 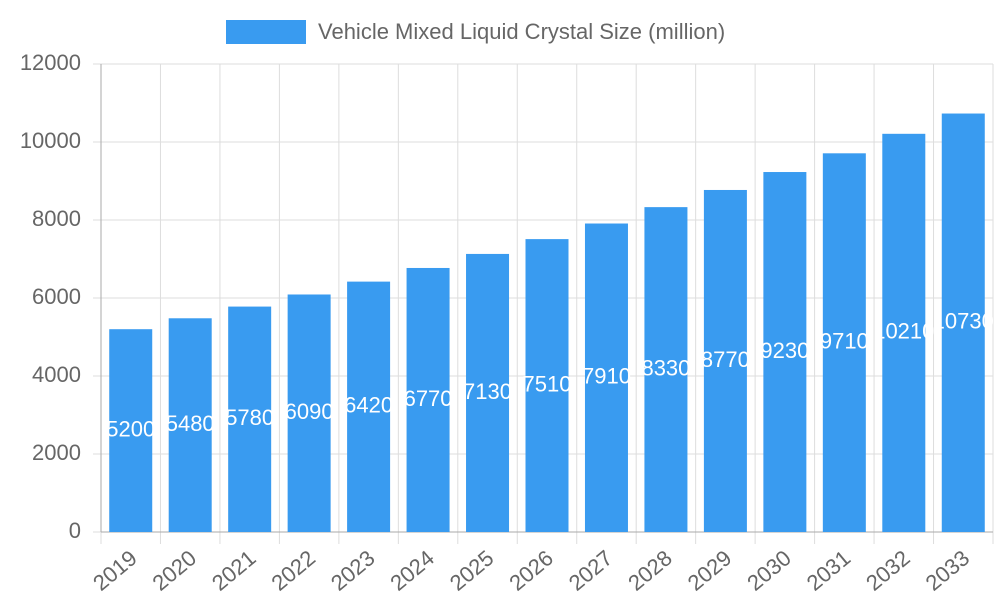 I want to click on y-tick-label: 0, so click(x=75, y=530).